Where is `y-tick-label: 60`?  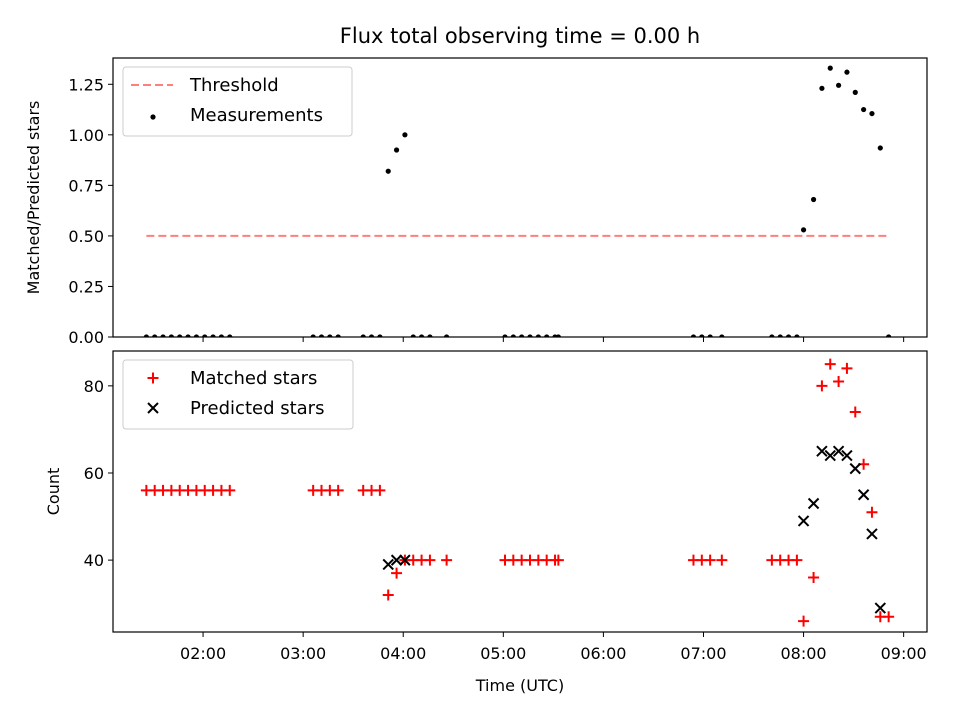
y-tick-label: 60 is located at coordinates (94, 473).